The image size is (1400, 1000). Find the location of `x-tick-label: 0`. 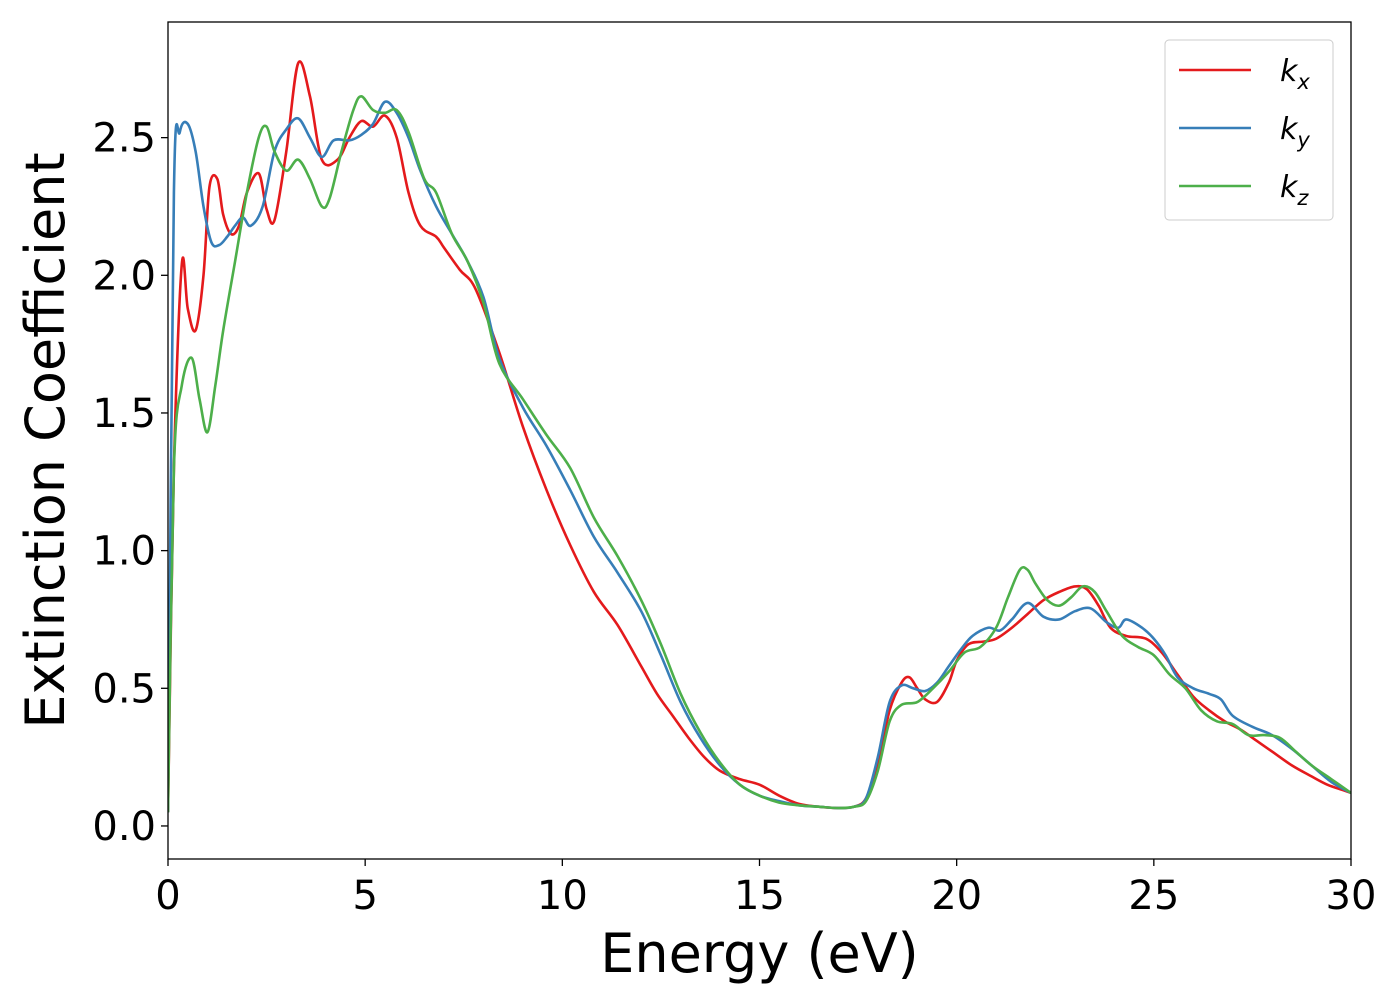

x-tick-label: 0 is located at coordinates (167, 896).